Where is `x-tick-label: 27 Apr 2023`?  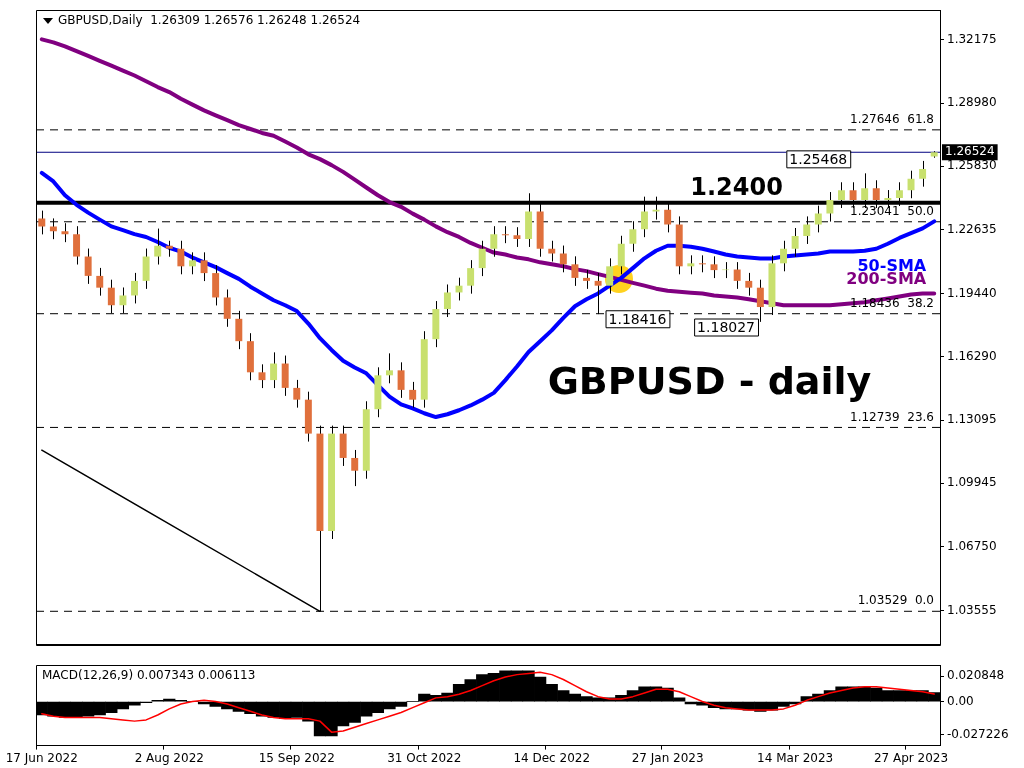
x-tick-label: 27 Apr 2023 is located at coordinates (911, 757).